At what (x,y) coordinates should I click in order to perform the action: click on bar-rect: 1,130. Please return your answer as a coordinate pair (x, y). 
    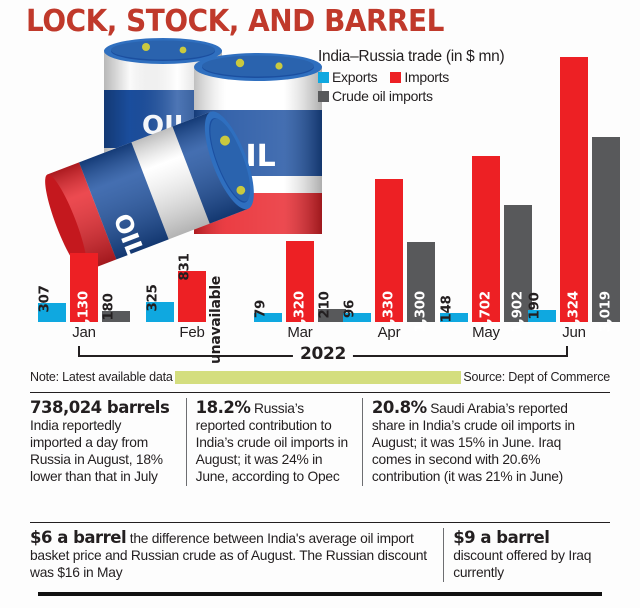
    Looking at the image, I should click on (84, 292).